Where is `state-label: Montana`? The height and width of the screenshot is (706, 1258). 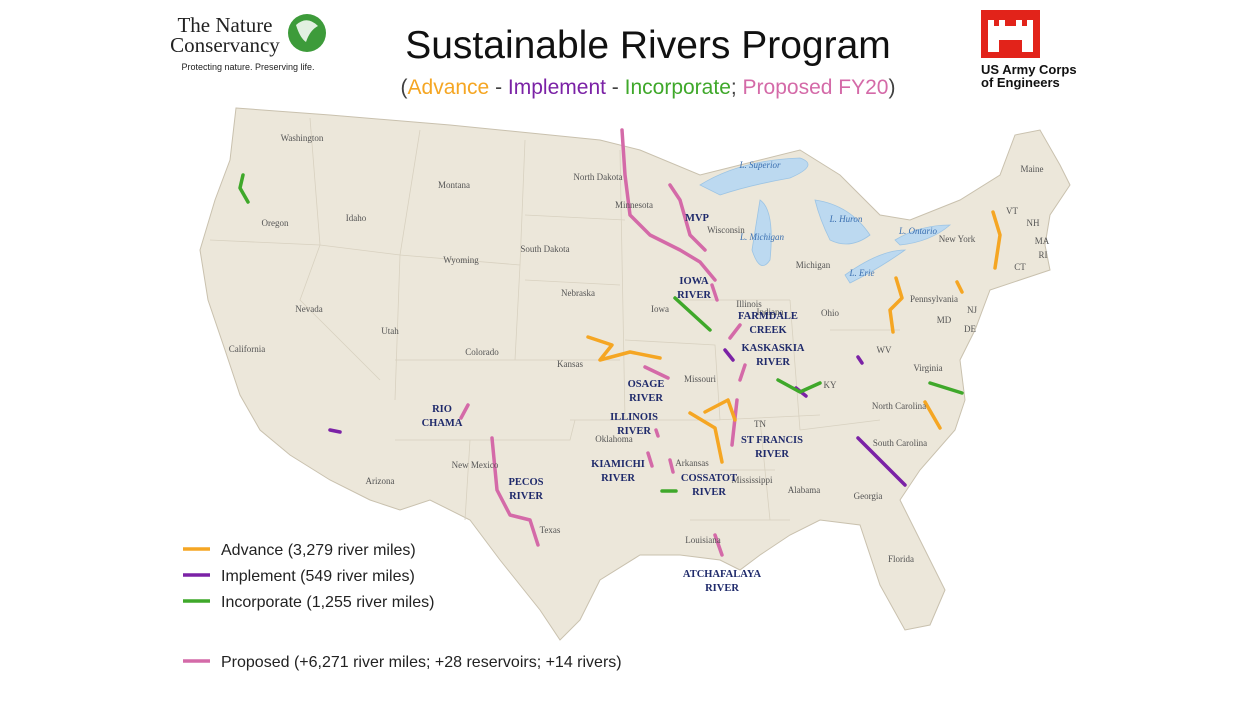 state-label: Montana is located at coordinates (454, 185).